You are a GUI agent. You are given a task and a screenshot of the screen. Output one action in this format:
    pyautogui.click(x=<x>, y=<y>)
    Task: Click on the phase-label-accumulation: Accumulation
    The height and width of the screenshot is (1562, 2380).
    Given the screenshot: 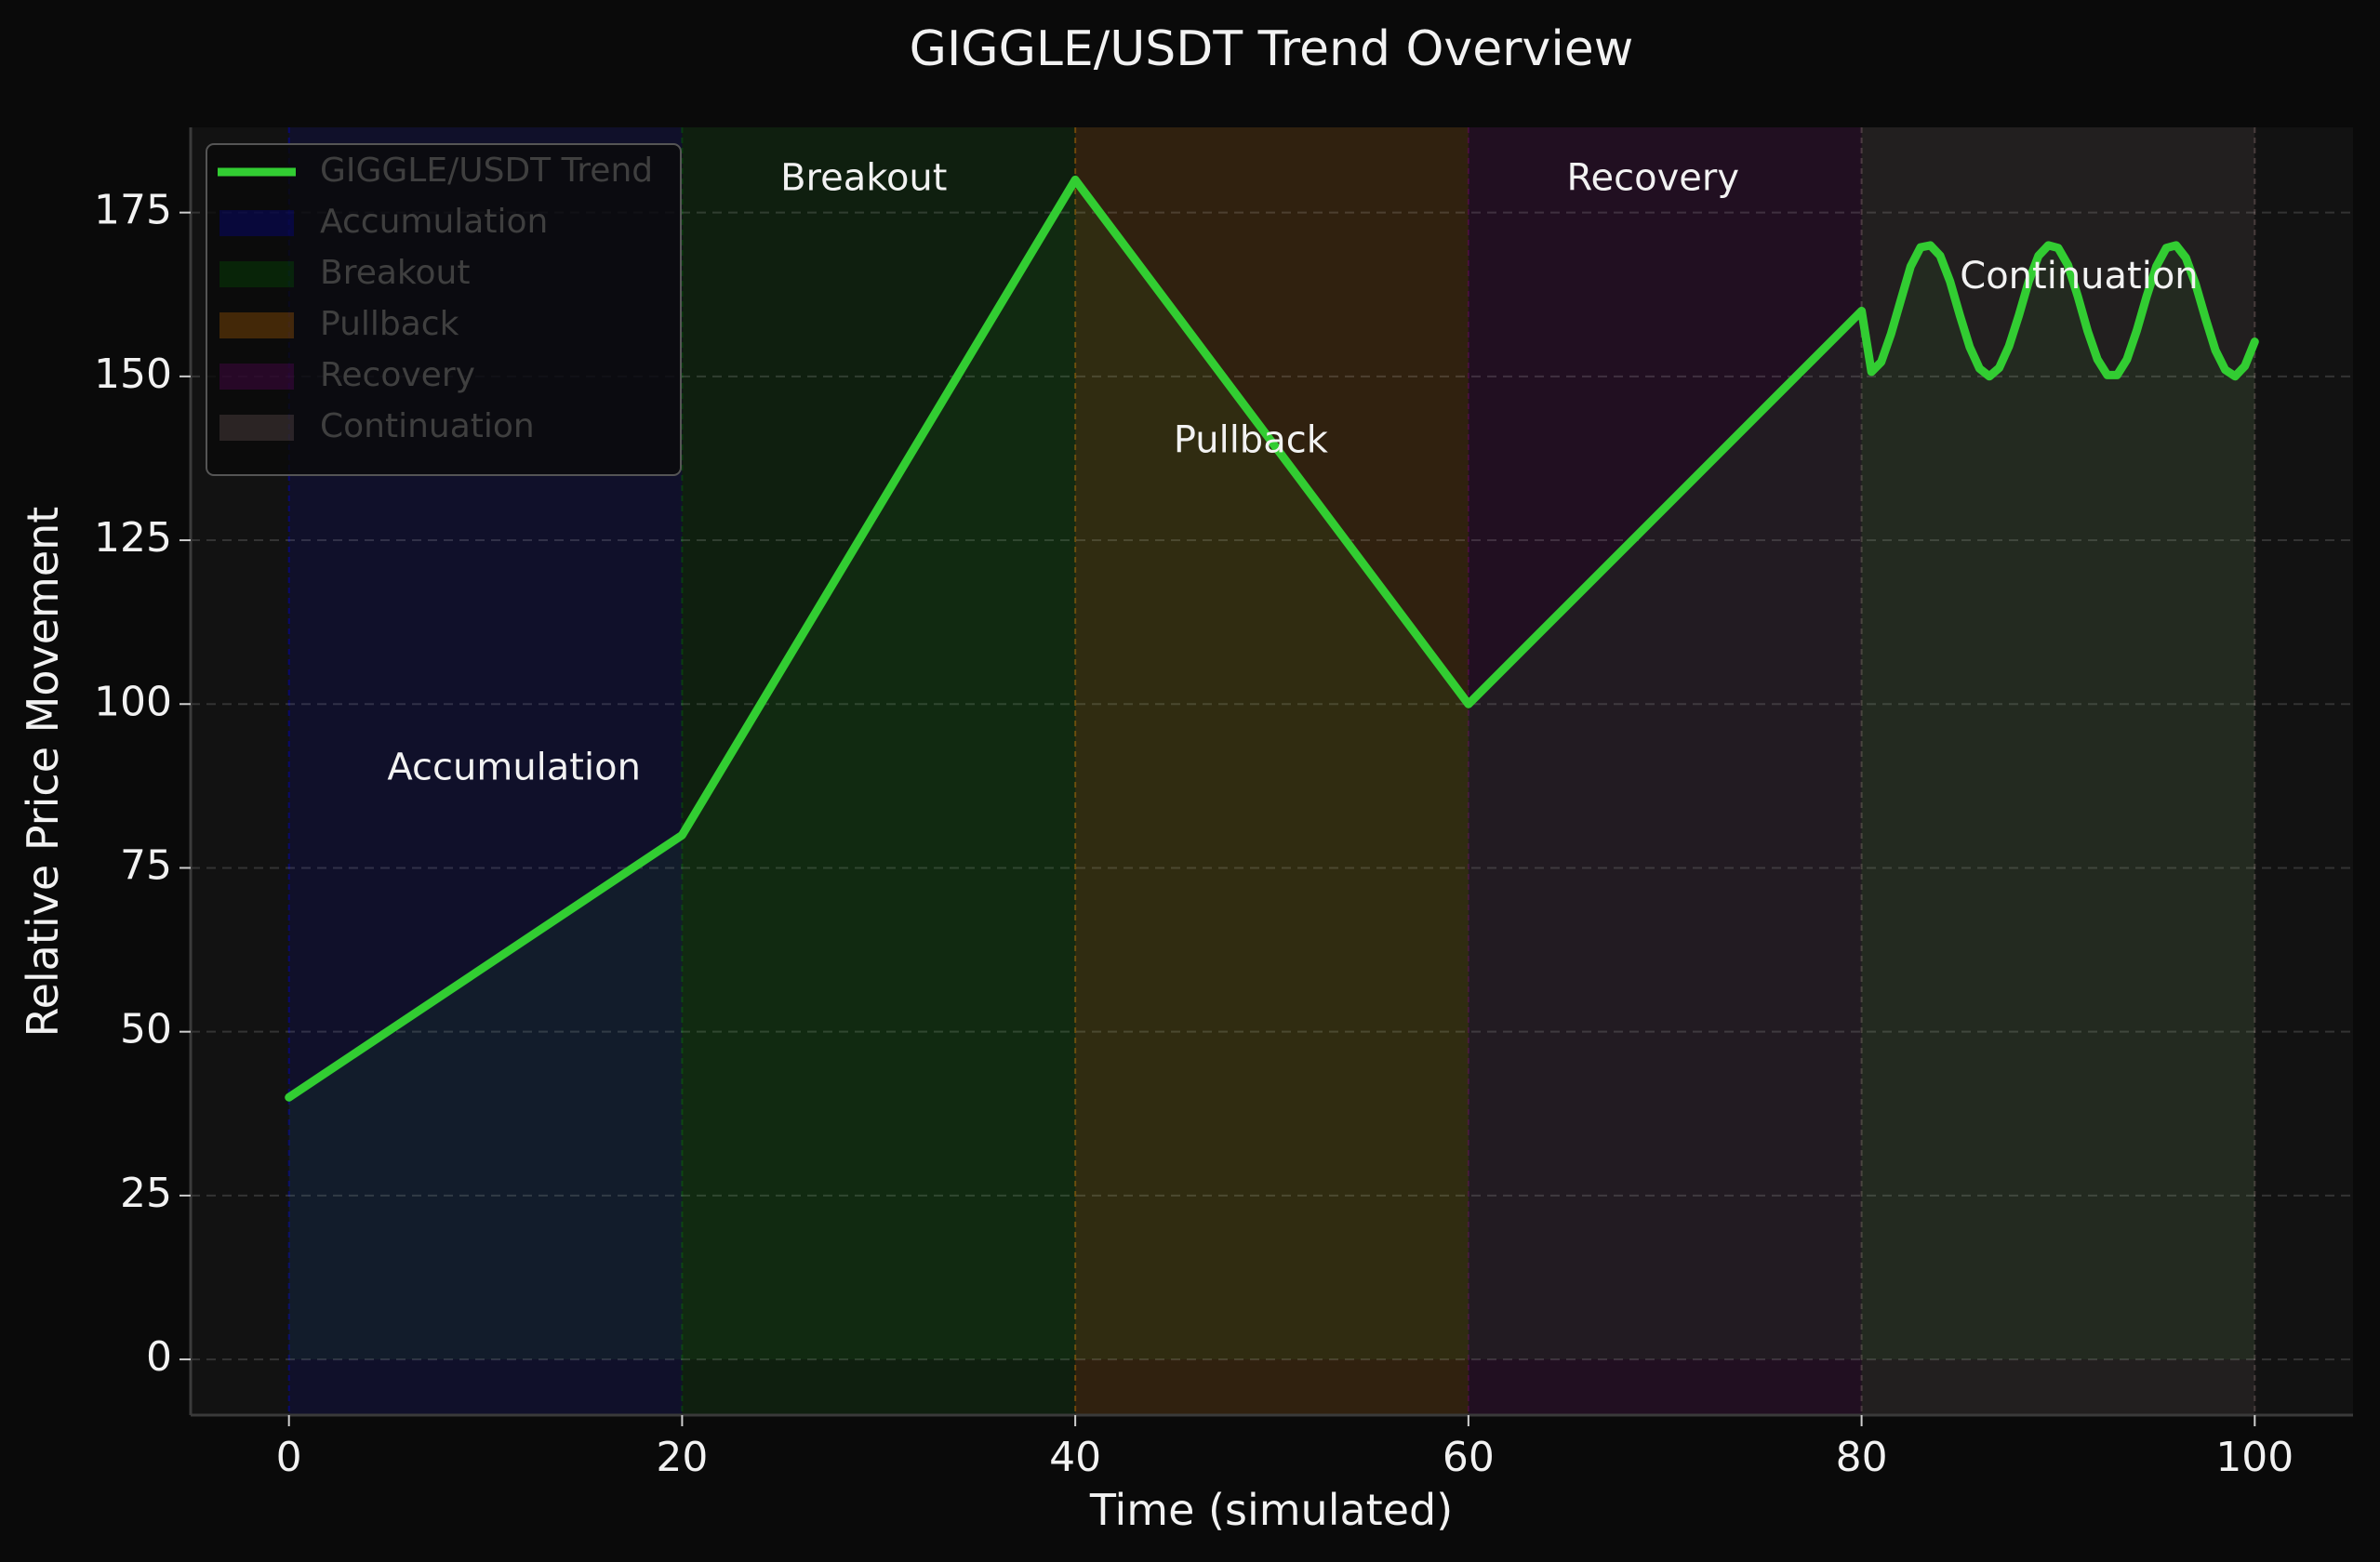 What is the action you would take?
    pyautogui.click(x=514, y=768)
    